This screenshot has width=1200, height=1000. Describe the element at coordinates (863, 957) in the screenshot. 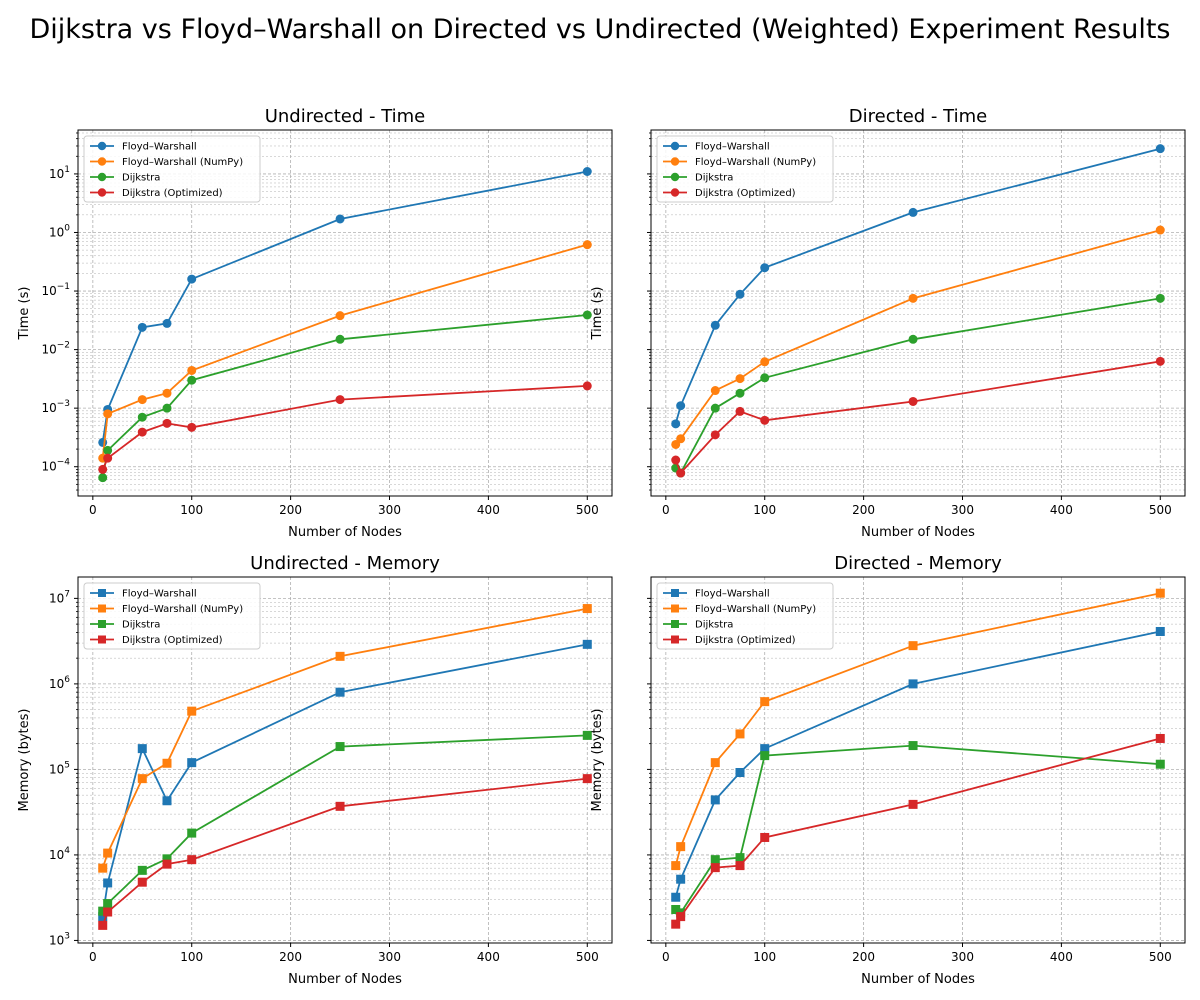

I see `x-tick-label: 200` at that location.